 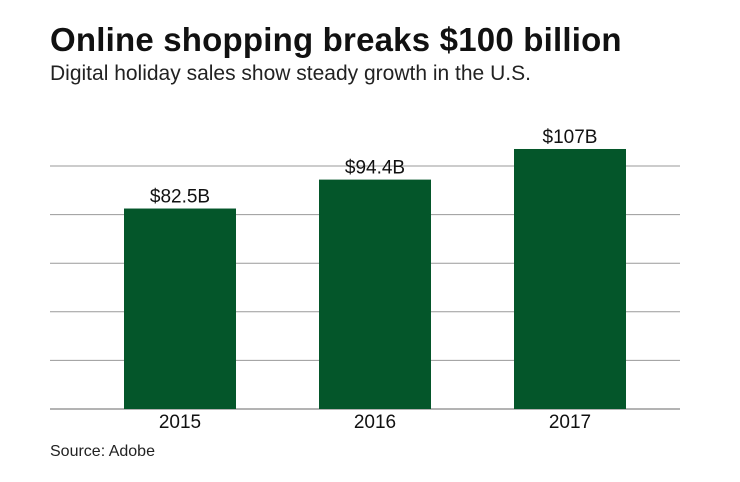 I want to click on value-label-2016: $94.4B, so click(x=375, y=168).